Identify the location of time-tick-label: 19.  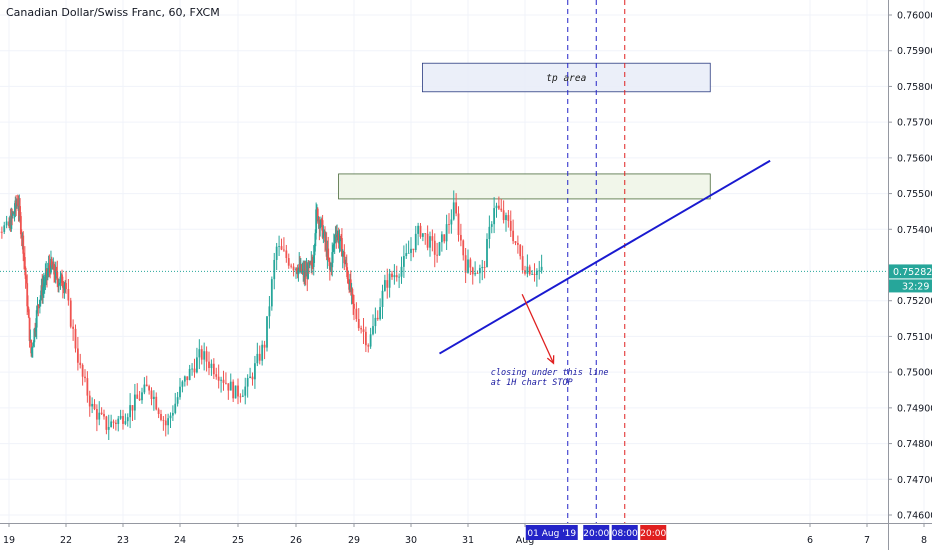
(9, 540).